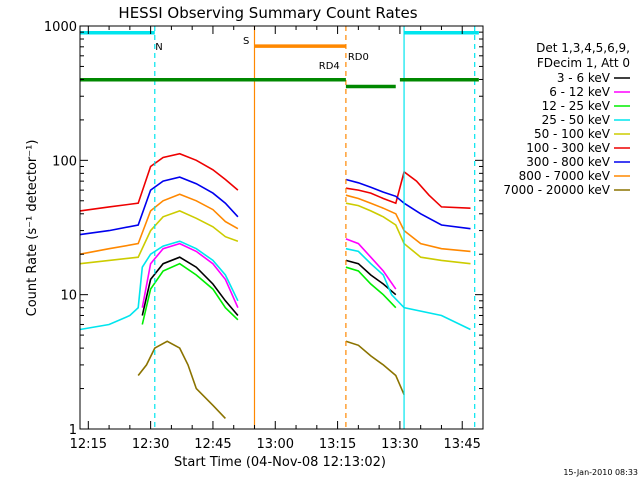 The height and width of the screenshot is (480, 640). What do you see at coordinates (64, 161) in the screenshot?
I see `y-tick-label: 100` at bounding box center [64, 161].